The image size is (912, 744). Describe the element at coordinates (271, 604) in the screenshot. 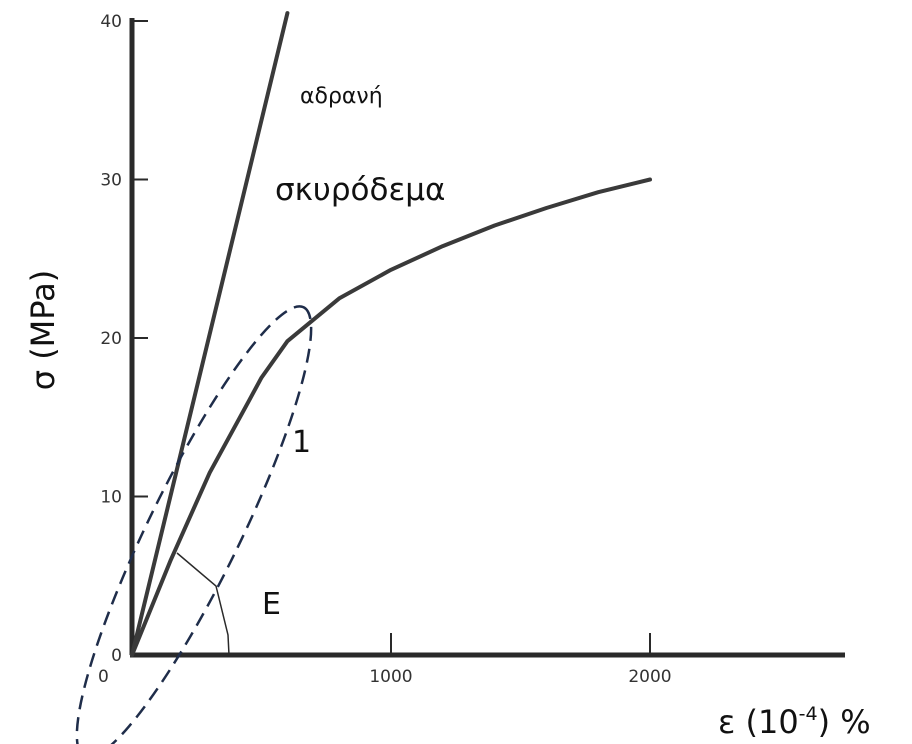

I see `annotation-E: E` at that location.